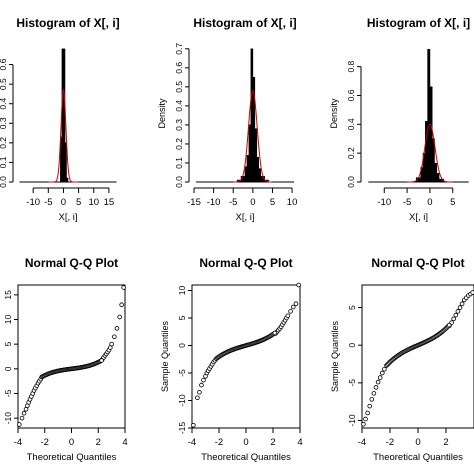 Image resolution: width=474 pixels, height=474 pixels. I want to click on y-axis: 0.0 0.2 0.4 0.6 0.8, so click(354, 124).